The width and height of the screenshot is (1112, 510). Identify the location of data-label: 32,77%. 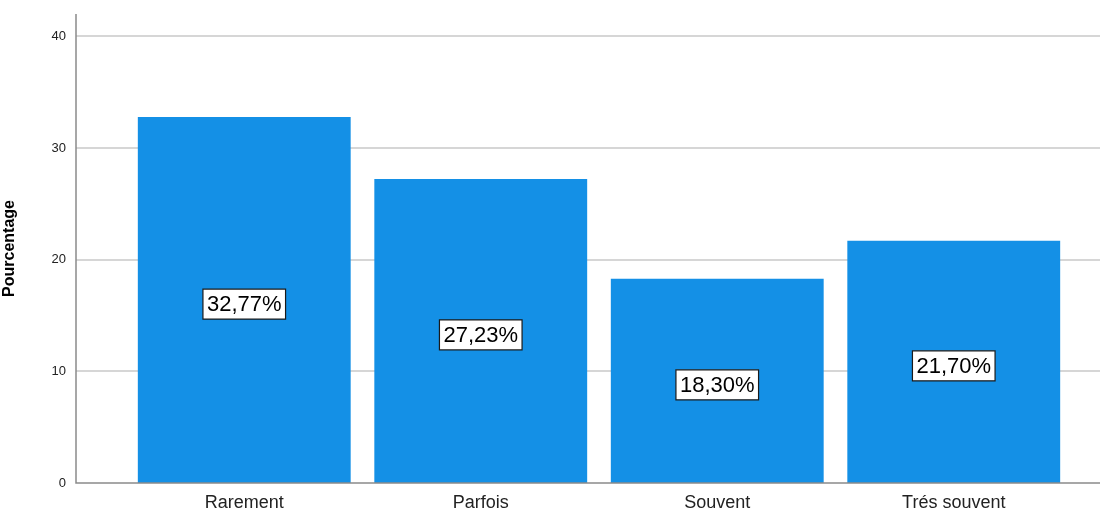
(244, 304).